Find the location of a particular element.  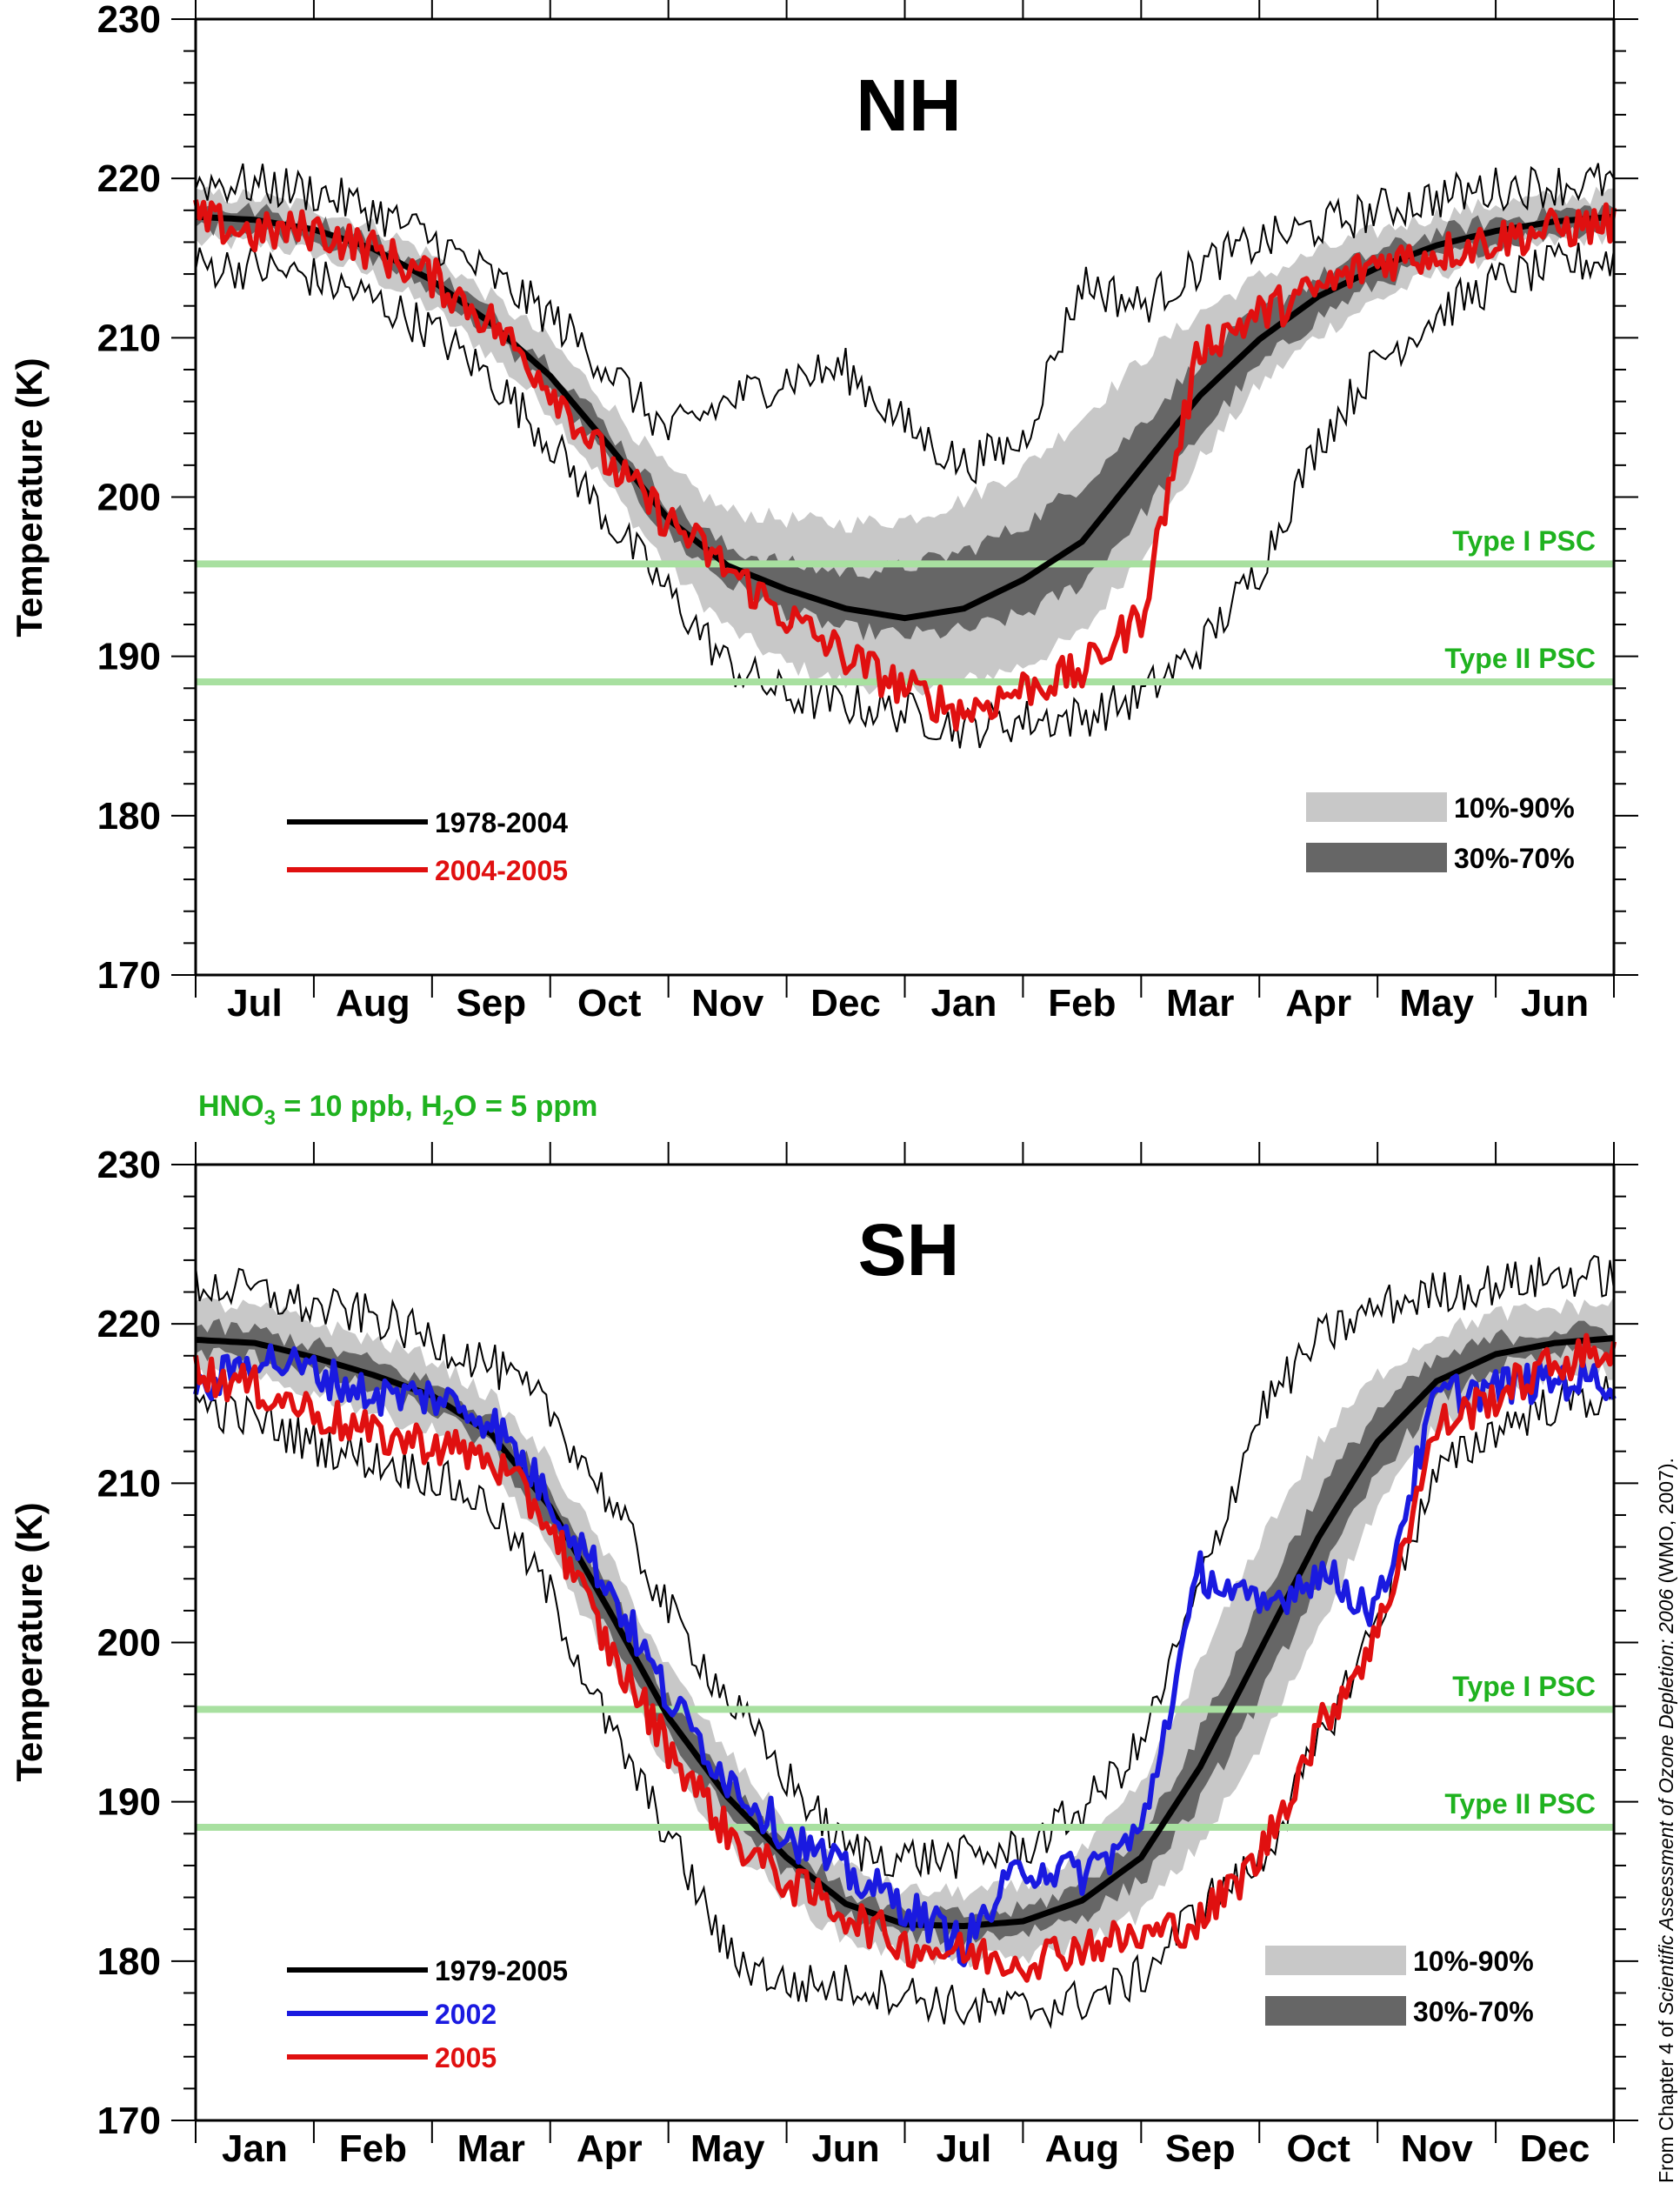

legend-label-2002: 2002 is located at coordinates (466, 2014).